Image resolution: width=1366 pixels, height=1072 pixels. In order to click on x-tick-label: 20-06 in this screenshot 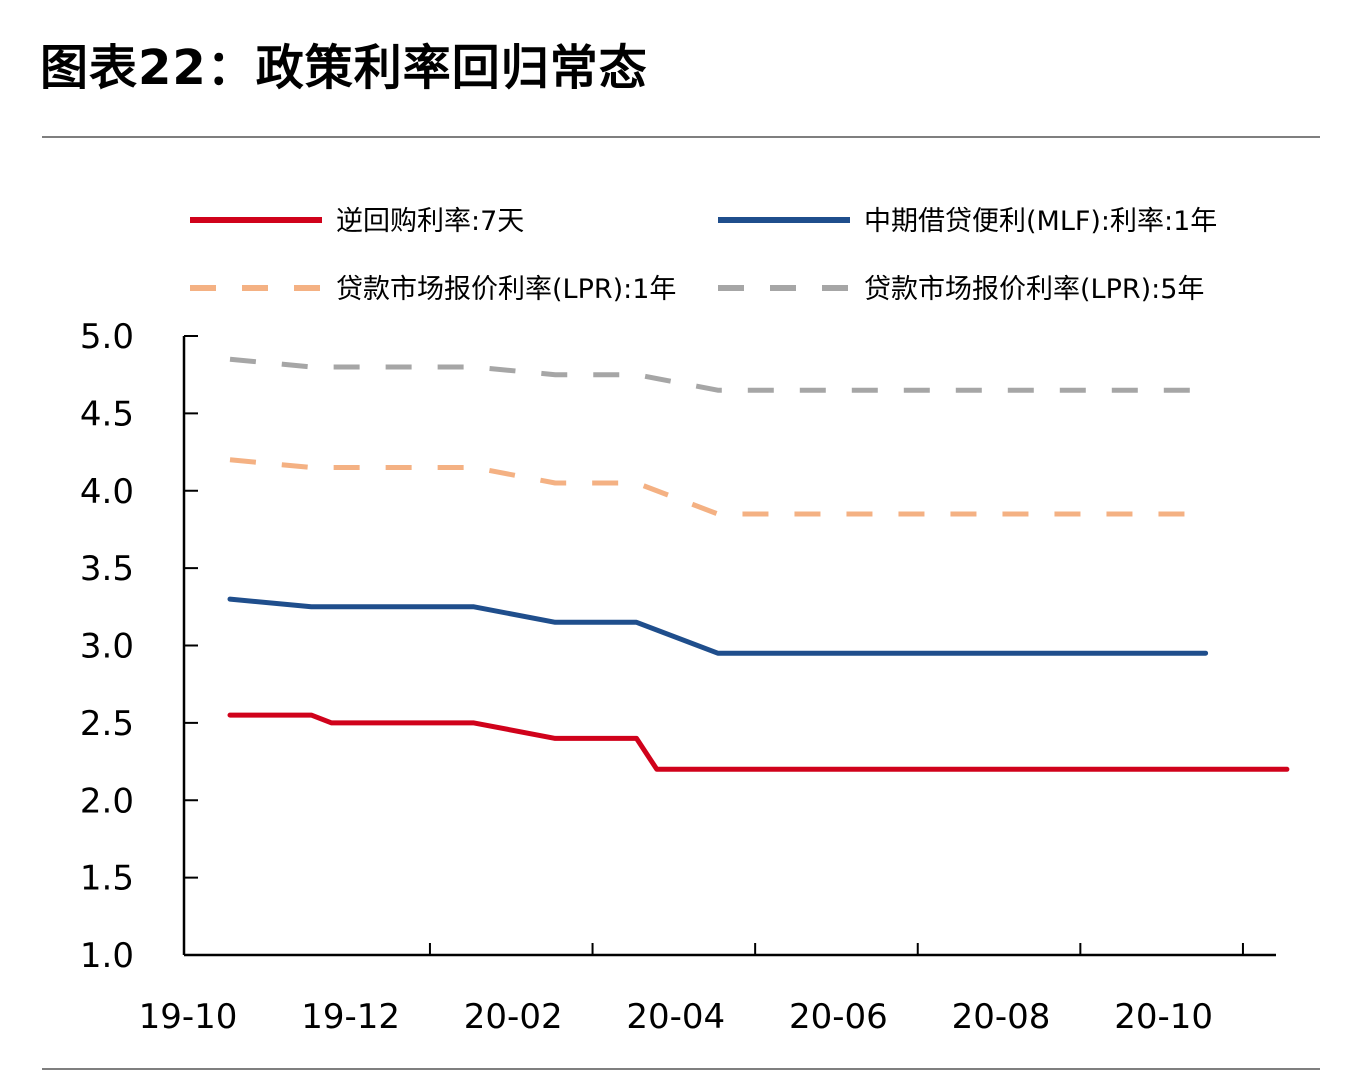, I will do `click(838, 1017)`.